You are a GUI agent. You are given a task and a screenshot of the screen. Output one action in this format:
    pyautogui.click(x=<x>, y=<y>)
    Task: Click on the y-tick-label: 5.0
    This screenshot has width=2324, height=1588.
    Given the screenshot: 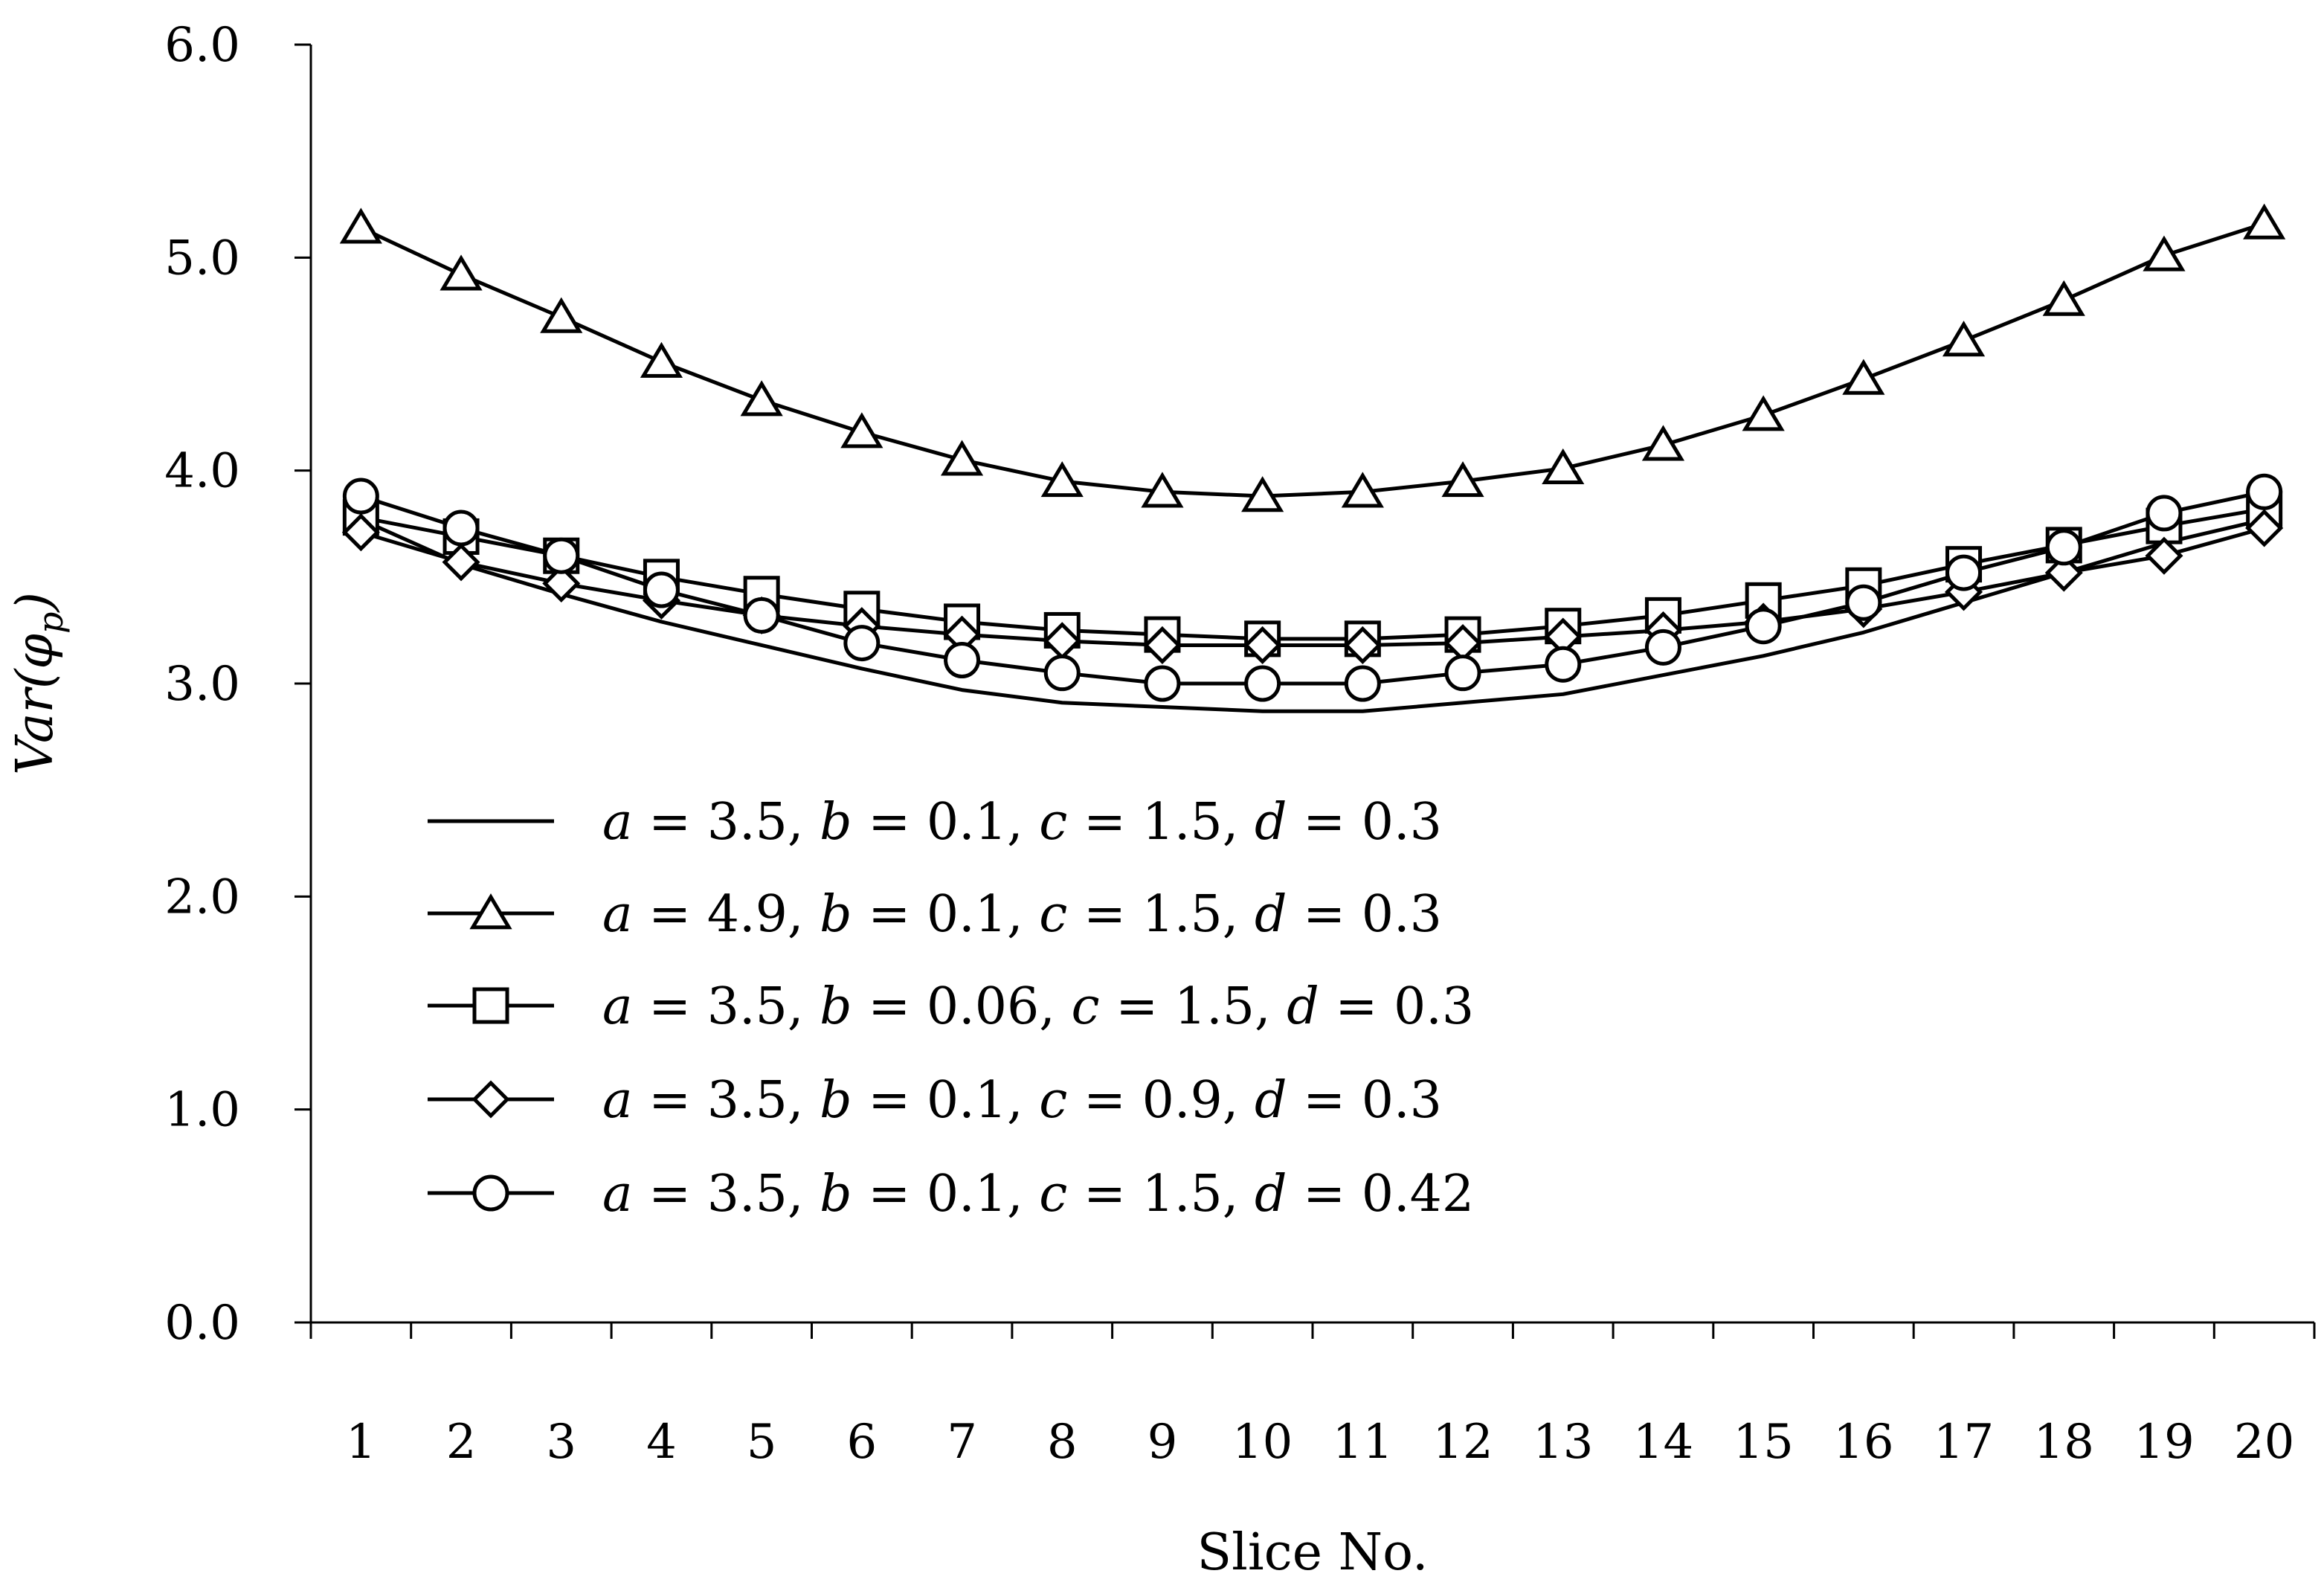 What is the action you would take?
    pyautogui.click(x=202, y=258)
    